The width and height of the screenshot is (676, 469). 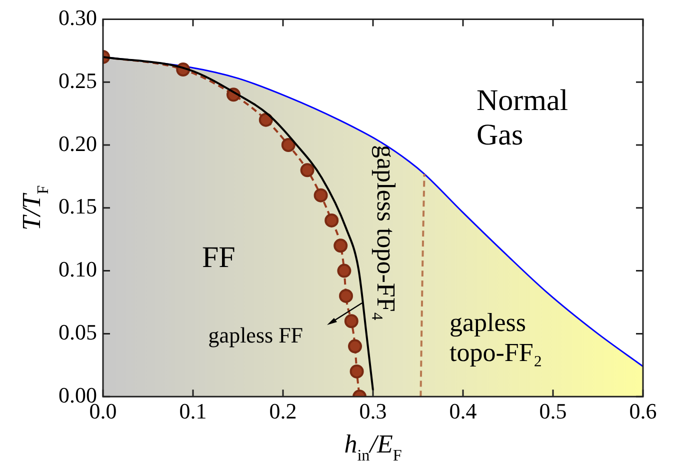 I want to click on x-tick-label: 0.5, so click(x=553, y=411).